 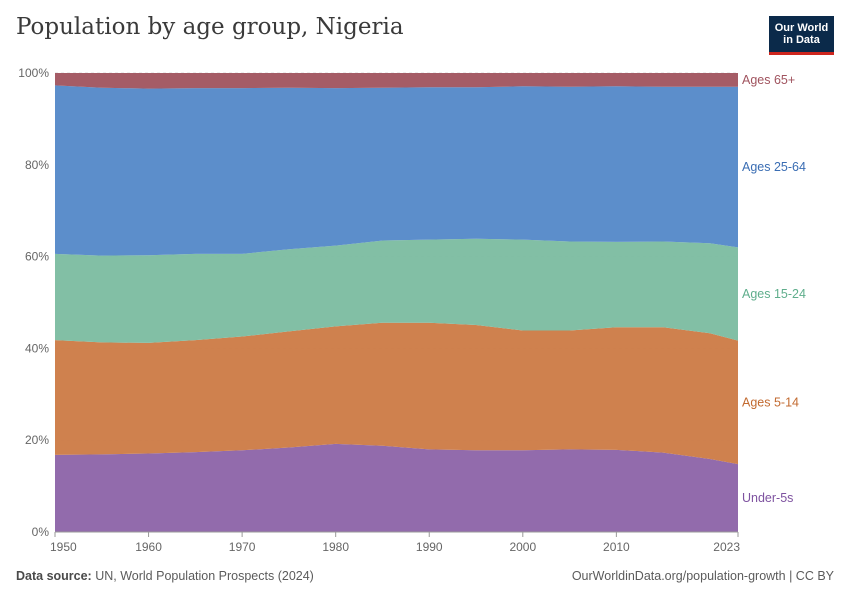 I want to click on y-tick-label: 60%, so click(x=37, y=257).